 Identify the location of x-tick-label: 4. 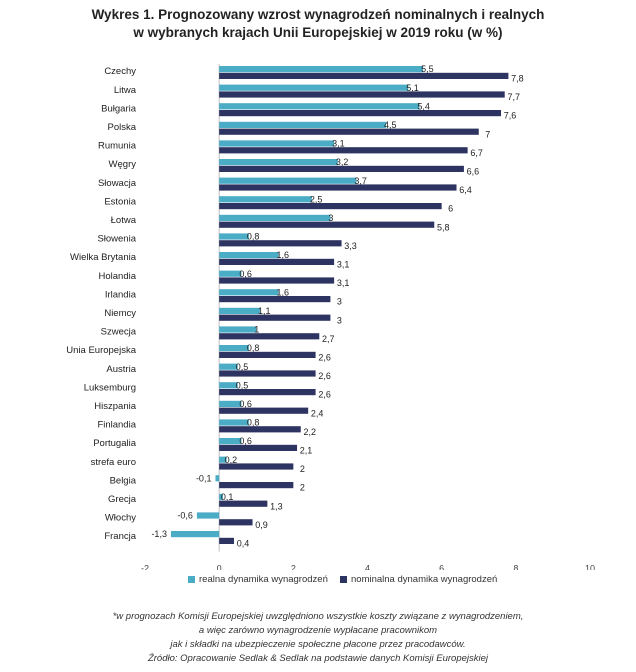
(367, 567).